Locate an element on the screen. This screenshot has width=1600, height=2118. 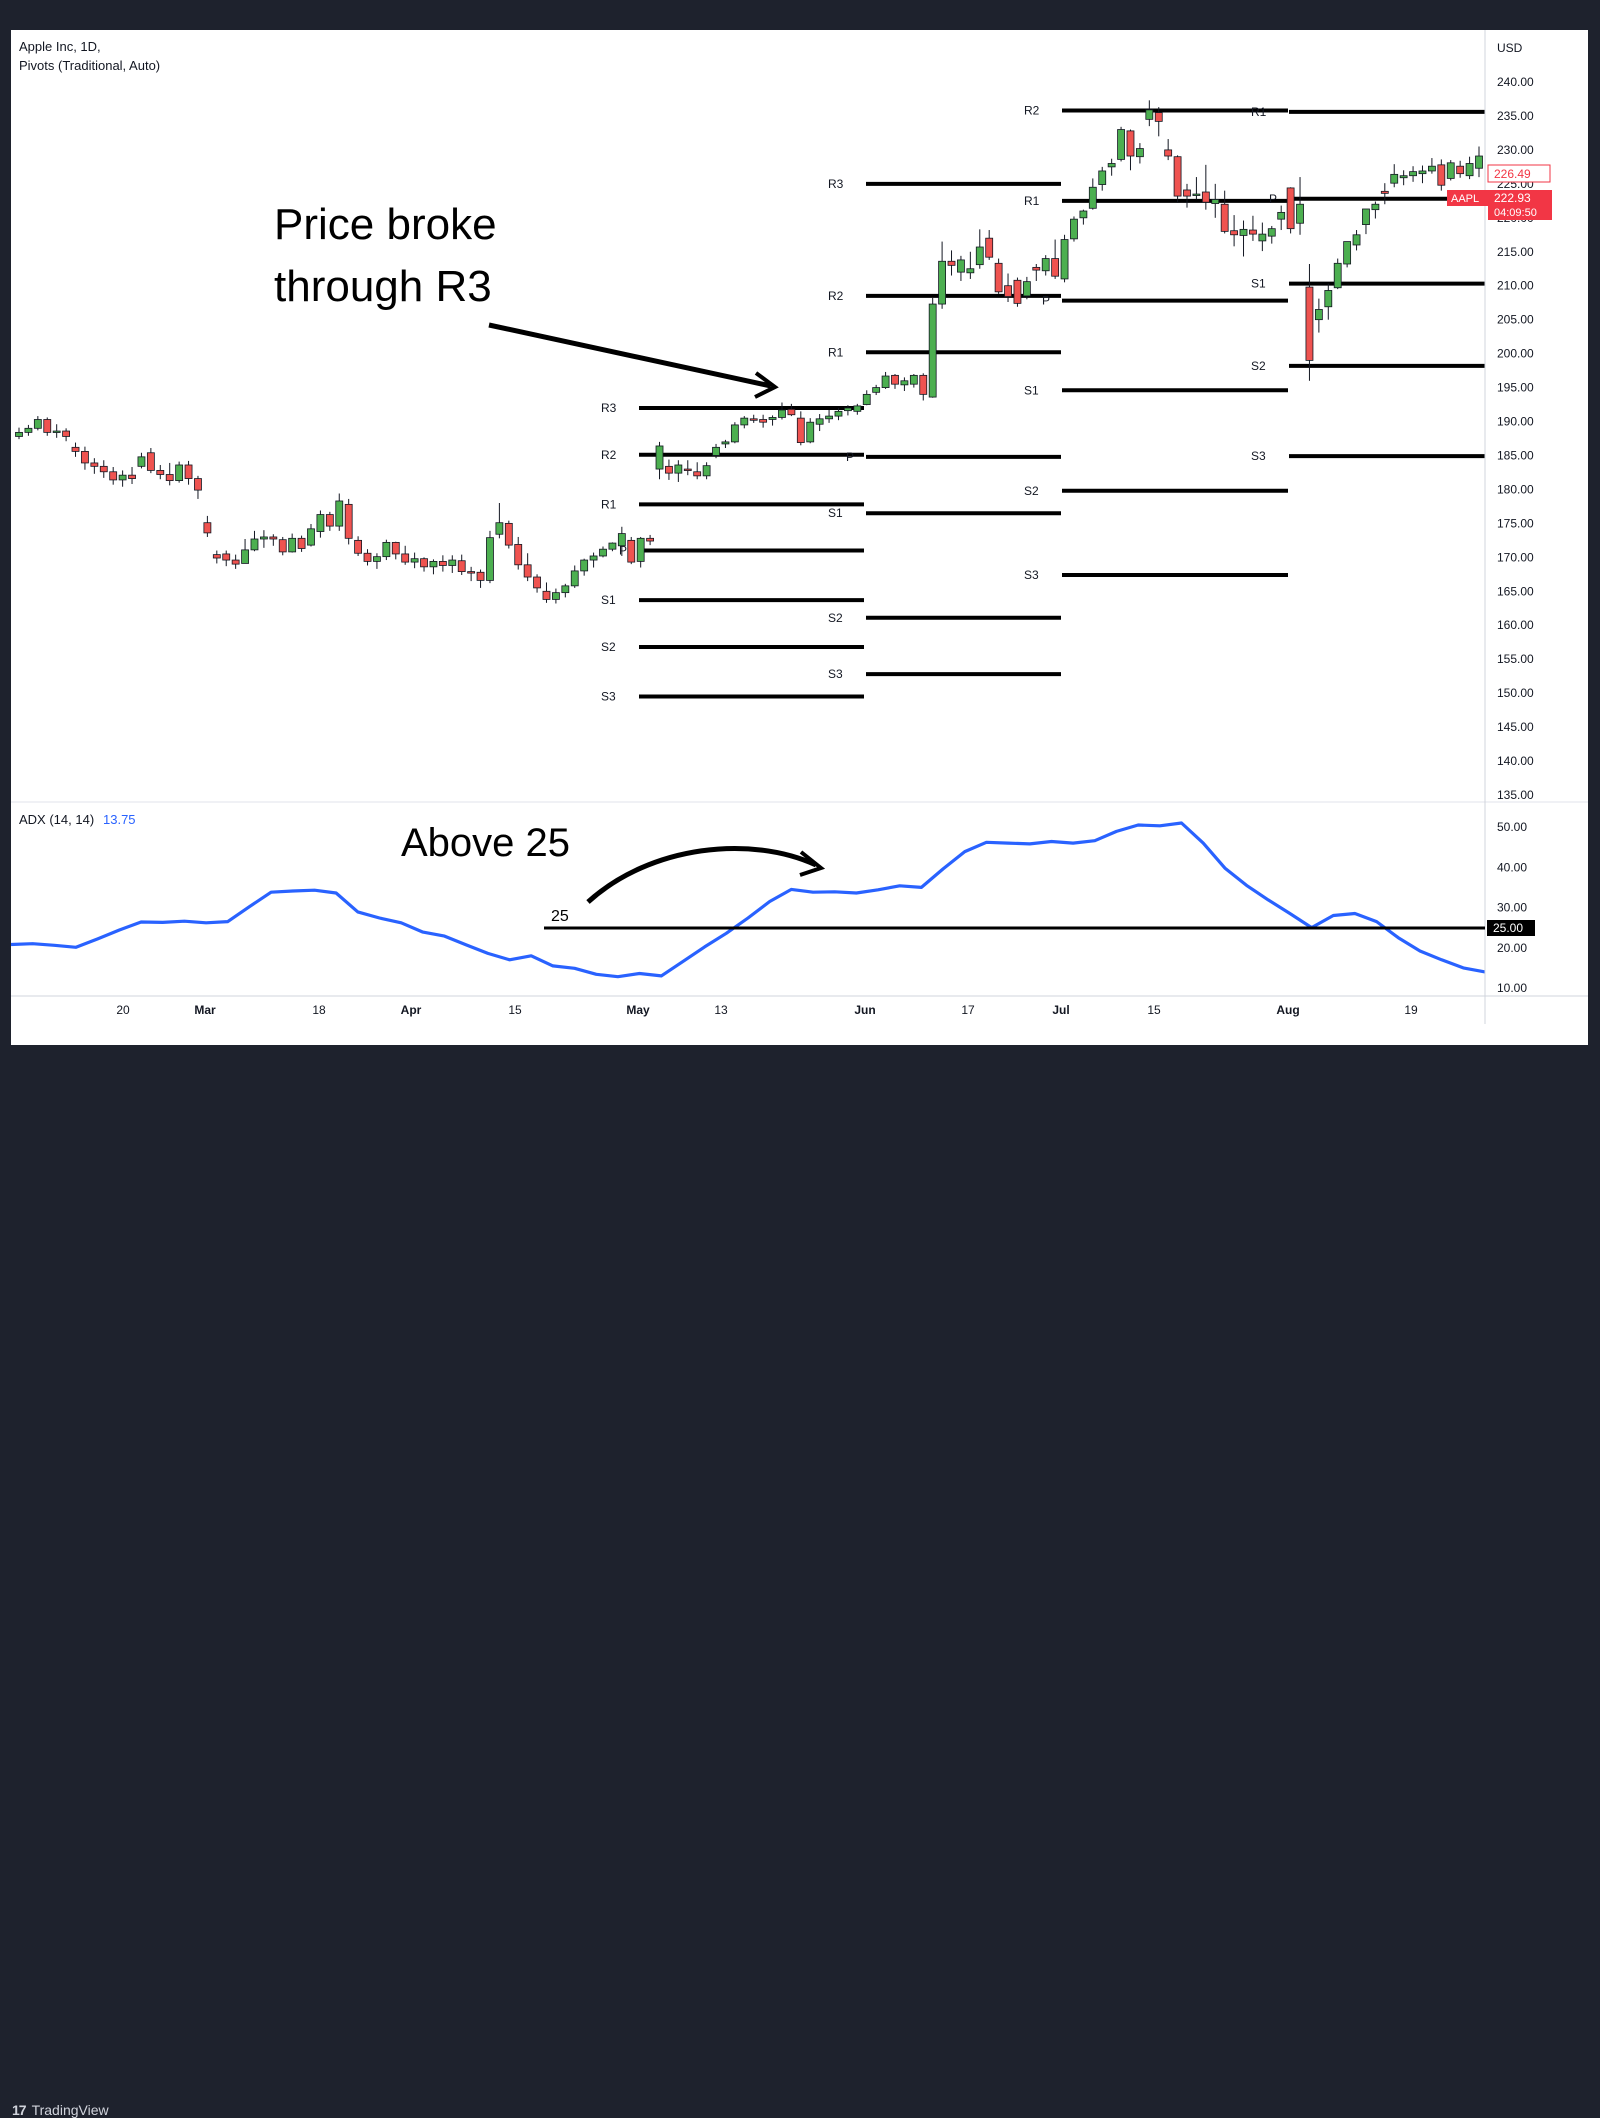
currency-label: USD is located at coordinates (1510, 48).